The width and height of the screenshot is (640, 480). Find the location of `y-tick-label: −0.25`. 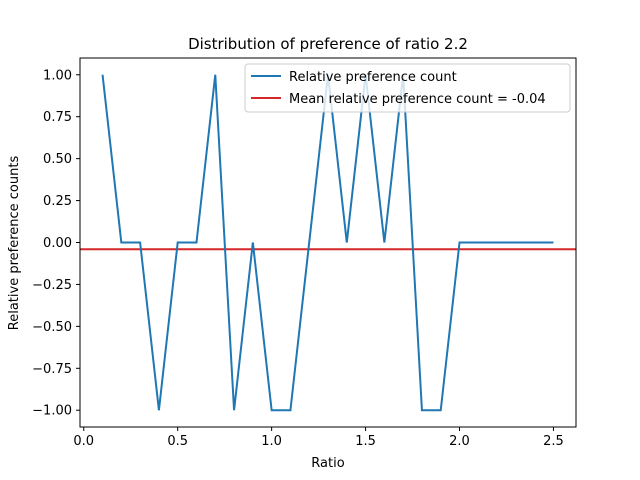

y-tick-label: −0.25 is located at coordinates (52, 285).